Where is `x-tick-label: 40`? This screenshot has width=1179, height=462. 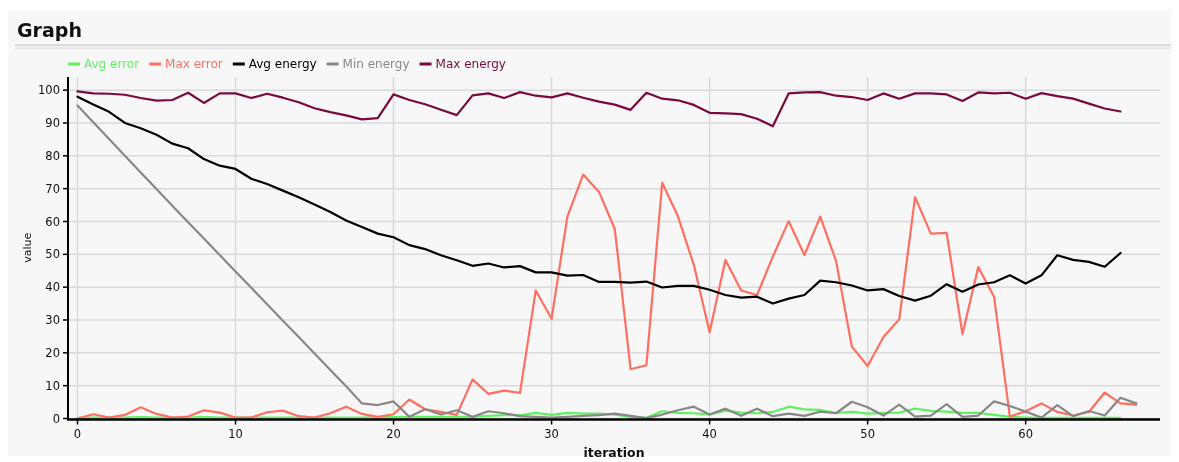 x-tick-label: 40 is located at coordinates (709, 433).